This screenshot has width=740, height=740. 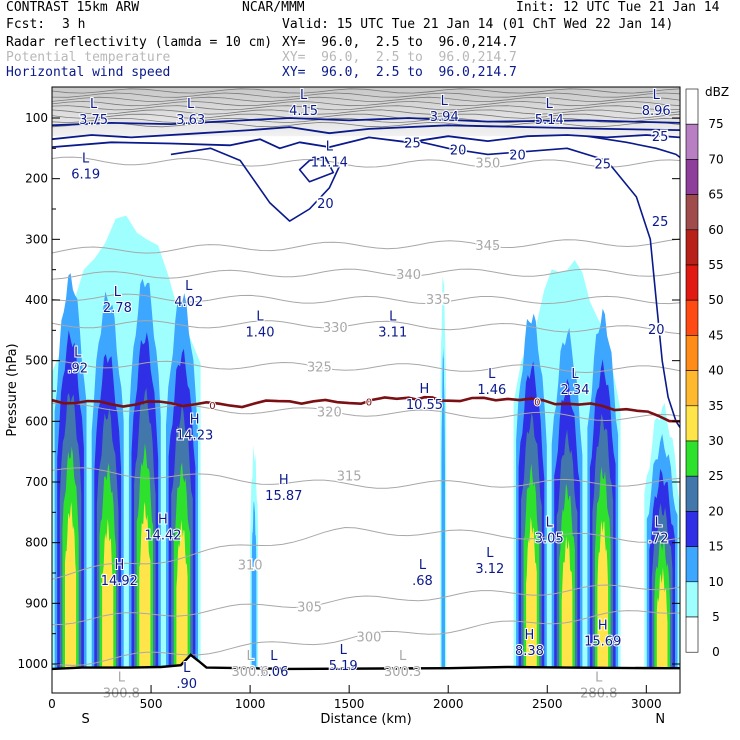 What do you see at coordinates (715, 582) in the screenshot?
I see `colorbar-label-10: 10` at bounding box center [715, 582].